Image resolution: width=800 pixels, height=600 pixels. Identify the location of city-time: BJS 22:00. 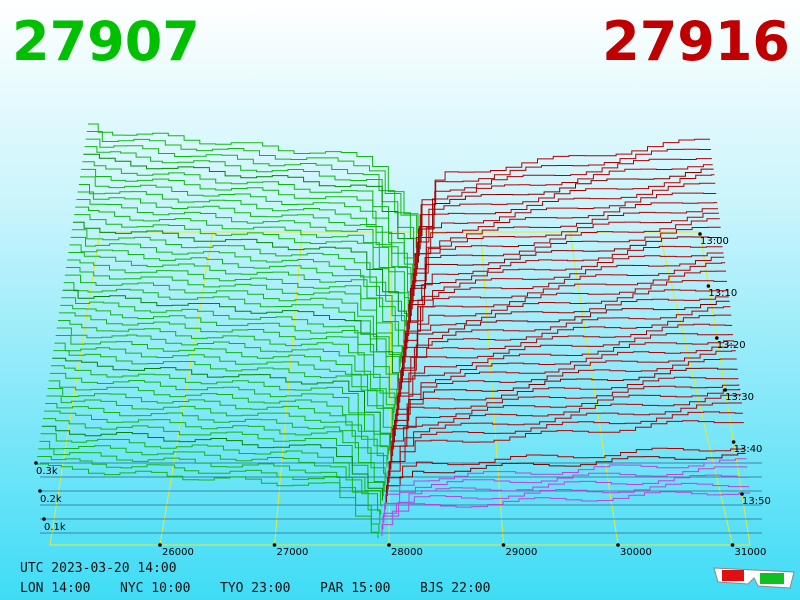
(455, 588).